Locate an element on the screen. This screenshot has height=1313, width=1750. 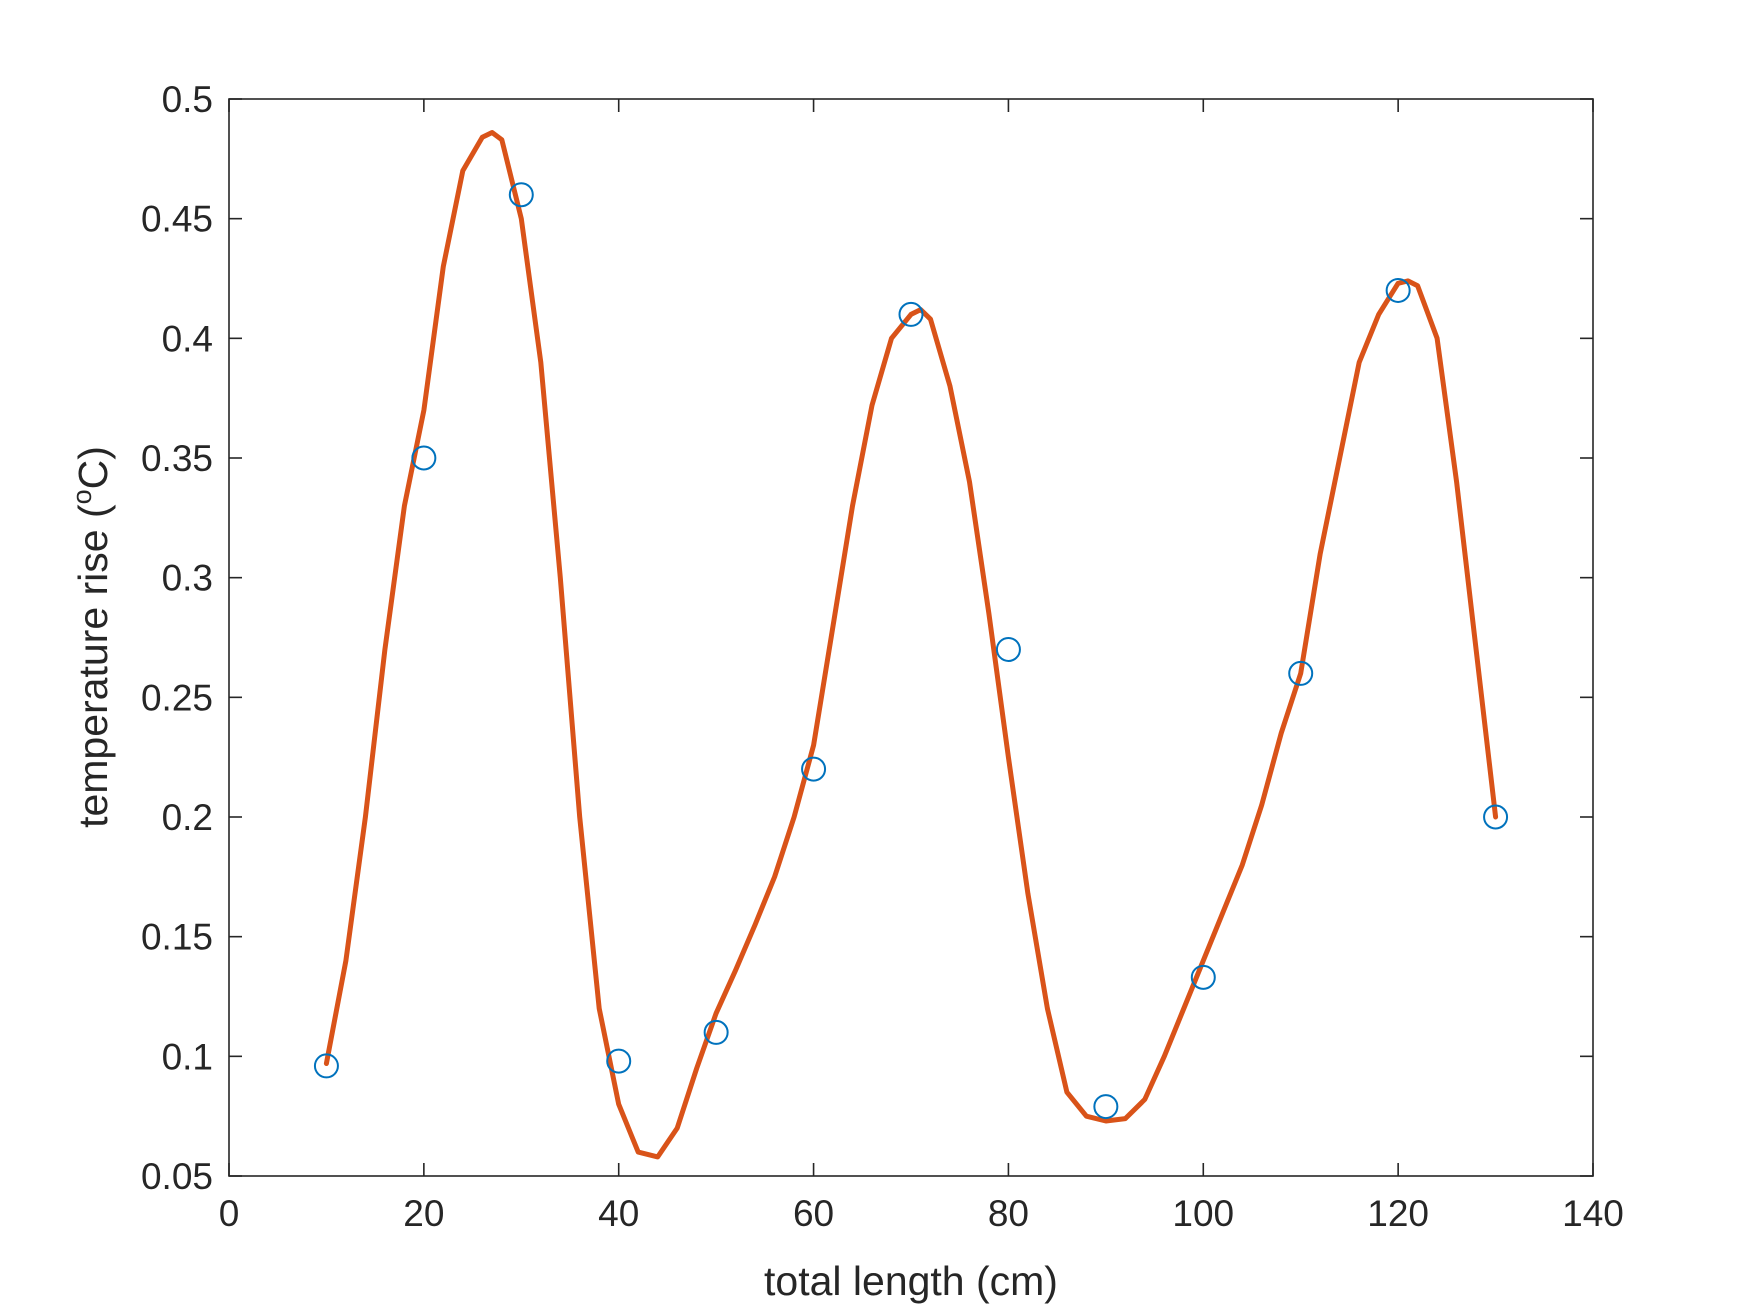
x-tick-label: 80 is located at coordinates (1008, 1213).